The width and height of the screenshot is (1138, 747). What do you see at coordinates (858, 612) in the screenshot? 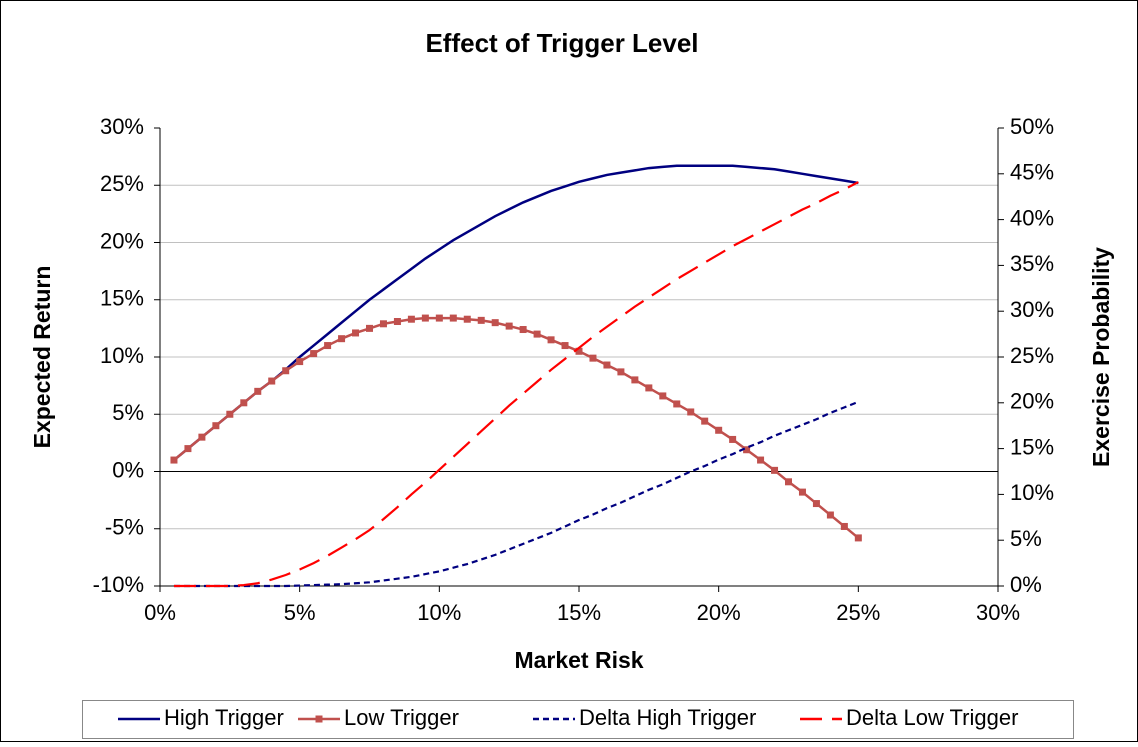
I see `x-tick-label: 25%` at bounding box center [858, 612].